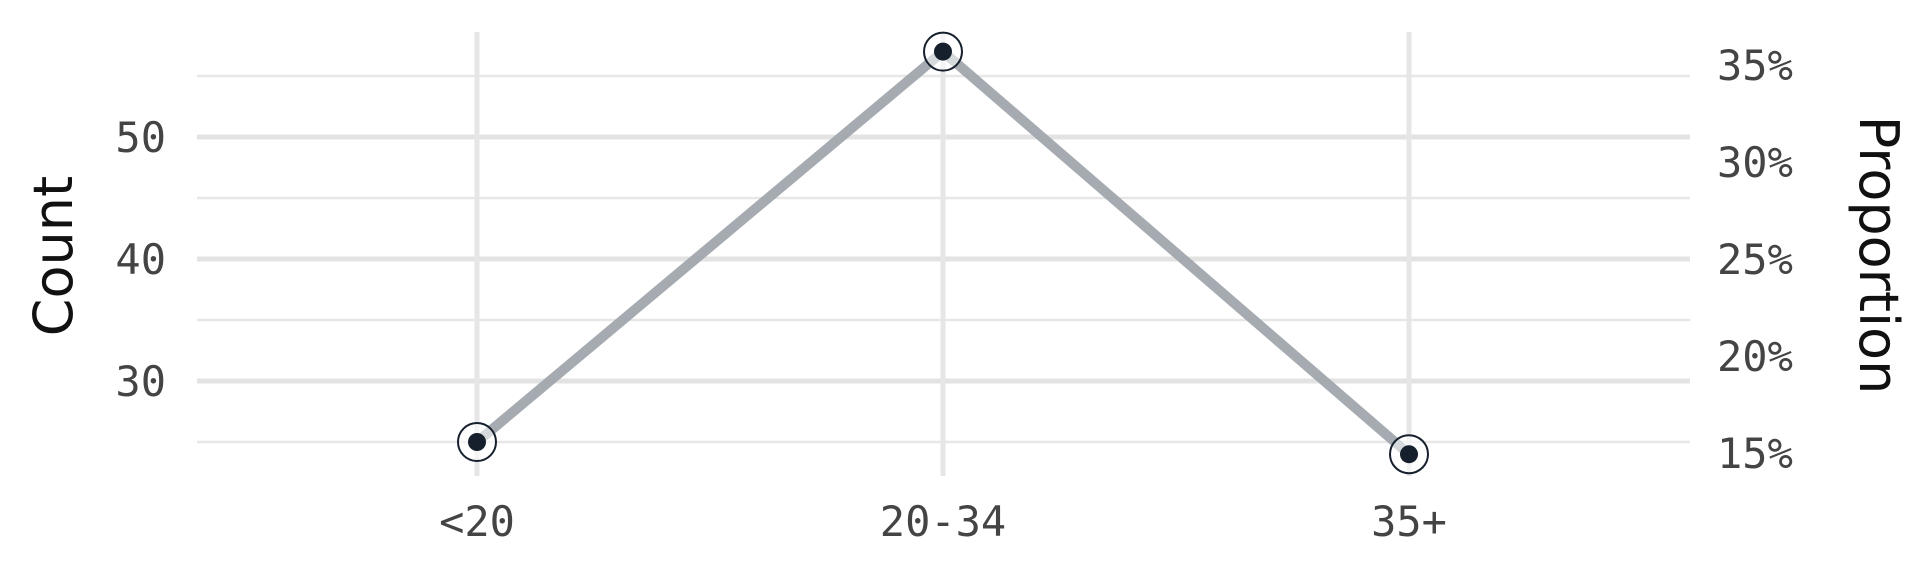 The width and height of the screenshot is (1920, 576). I want to click on x-tick-label: 35+, so click(1409, 521).